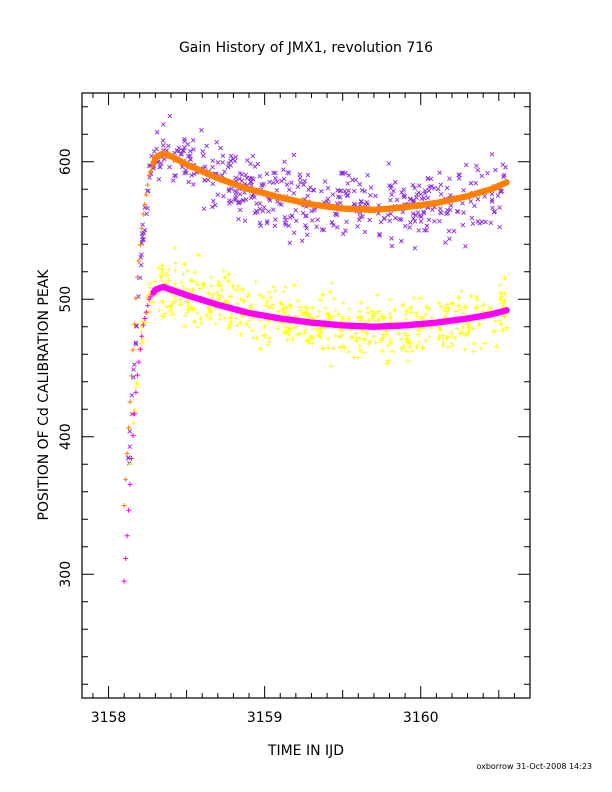 The height and width of the screenshot is (792, 612). What do you see at coordinates (305, 751) in the screenshot?
I see `x-axis-label: TIME IN IJD` at bounding box center [305, 751].